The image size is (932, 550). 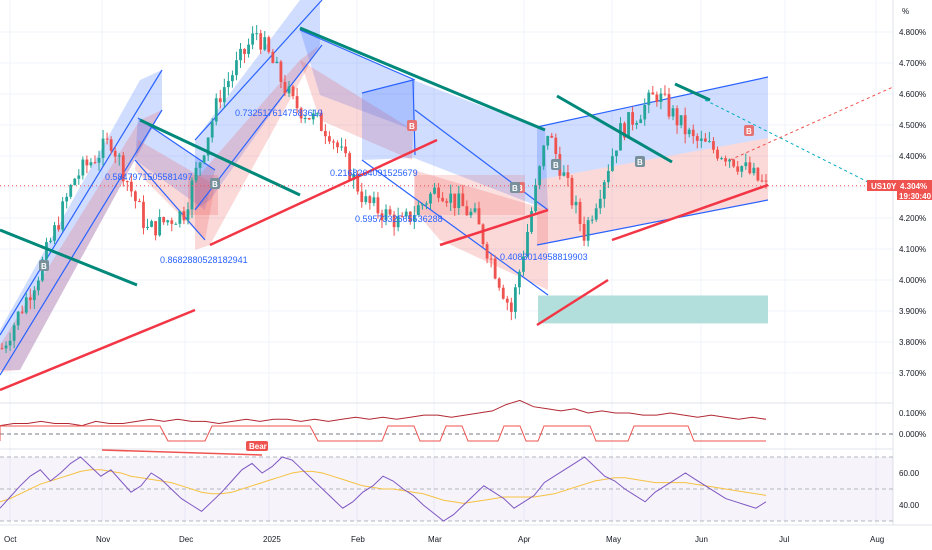 I want to click on fib-annotation: 0.5847971505581497, so click(x=149, y=177).